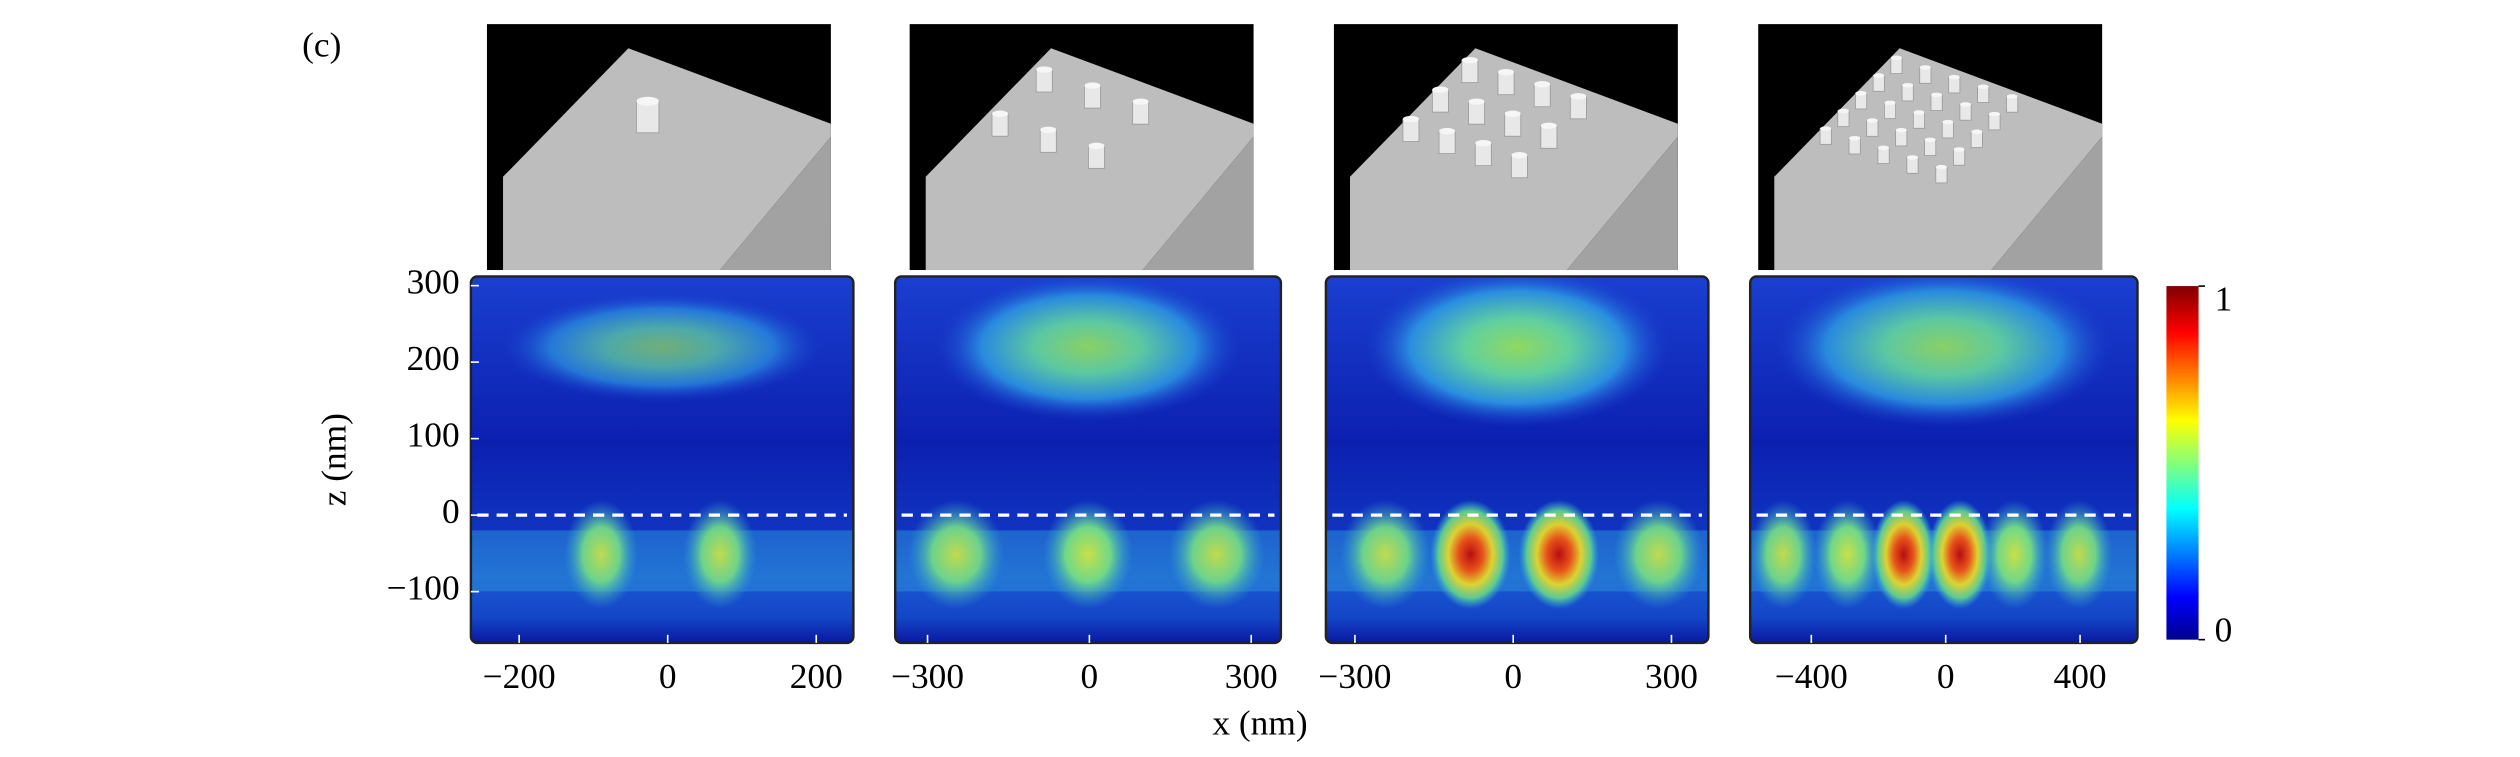 This screenshot has height=757, width=2520. I want to click on colorbar, so click(2182, 463).